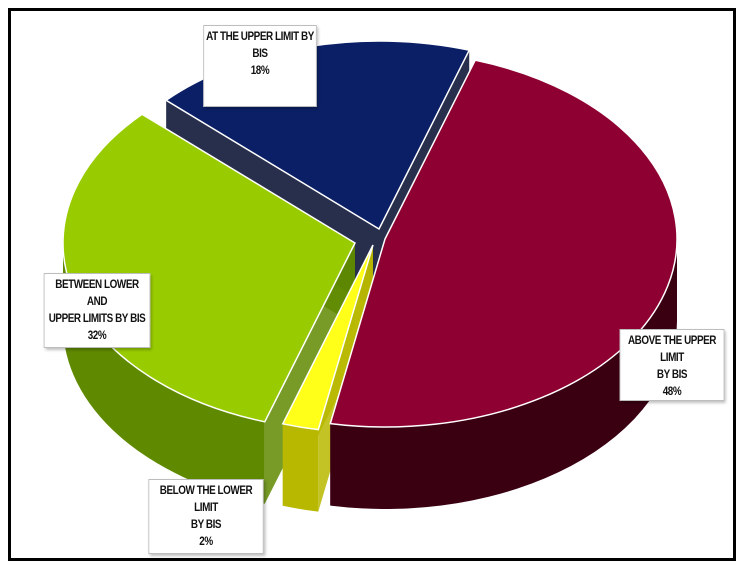 The height and width of the screenshot is (563, 748). Describe the element at coordinates (672, 365) in the screenshot. I see `slice-label-above-upper-limit: ABOVE THE UPPER LIMIT BY BIS 48%` at that location.